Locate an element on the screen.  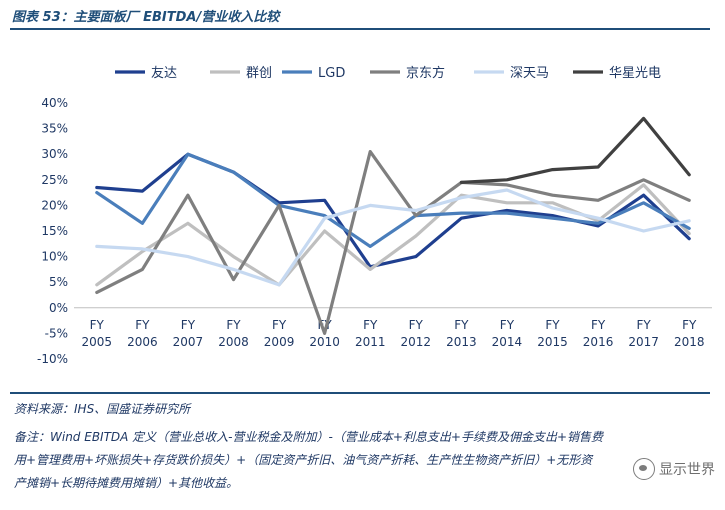
y-tick-label: 35% is located at coordinates (54, 129).